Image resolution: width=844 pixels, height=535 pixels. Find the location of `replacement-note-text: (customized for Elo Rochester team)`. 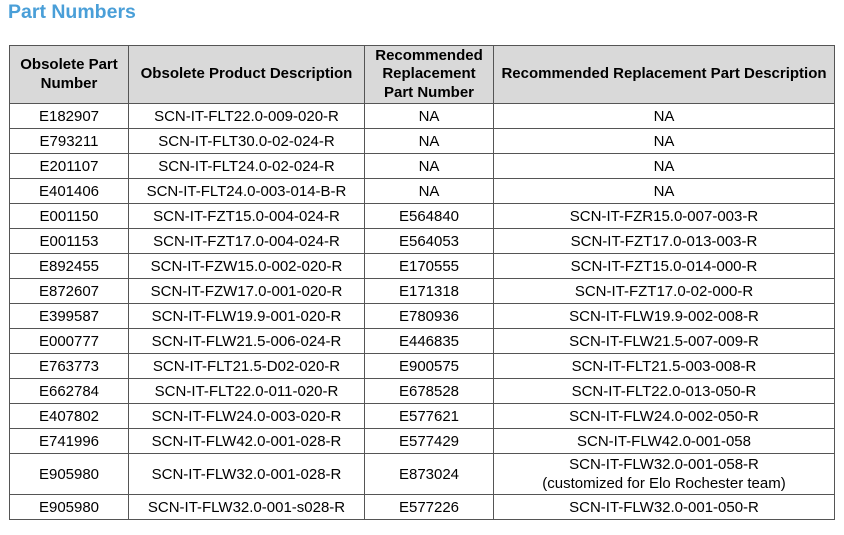

replacement-note-text: (customized for Elo Rochester team) is located at coordinates (664, 483).